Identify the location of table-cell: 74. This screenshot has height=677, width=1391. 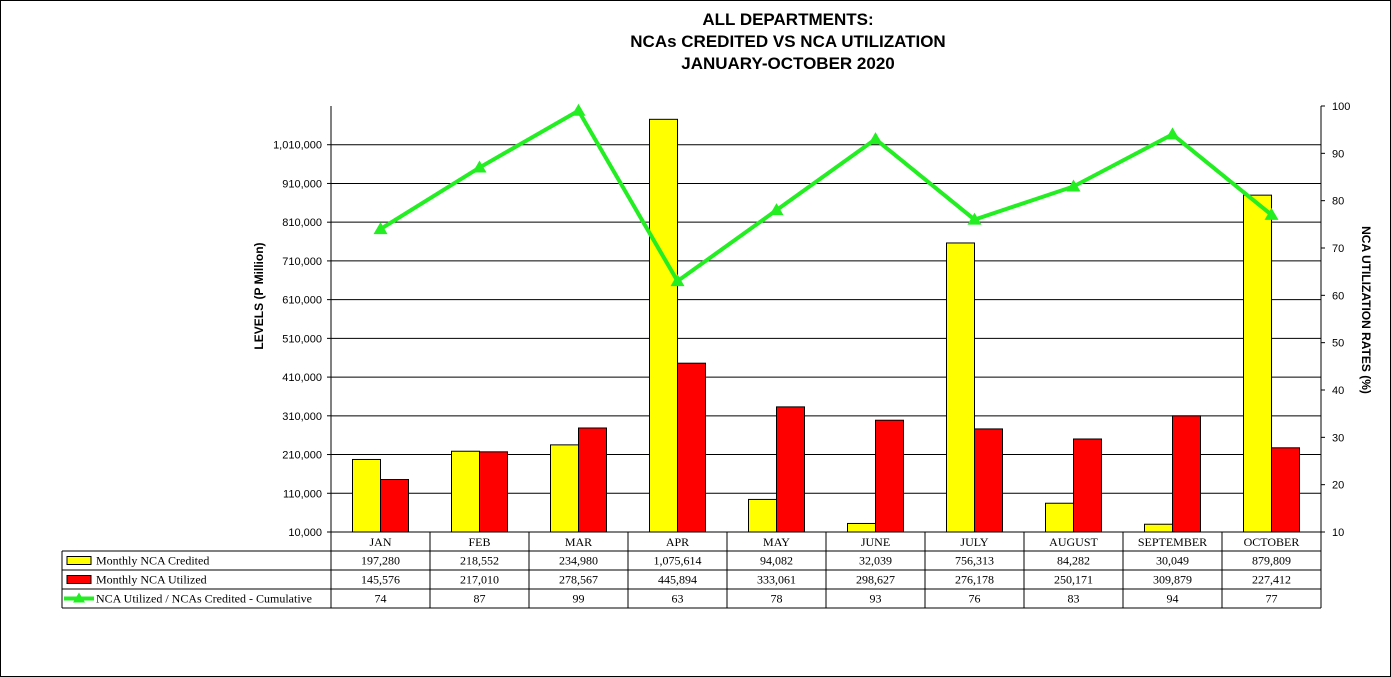
(381, 599).